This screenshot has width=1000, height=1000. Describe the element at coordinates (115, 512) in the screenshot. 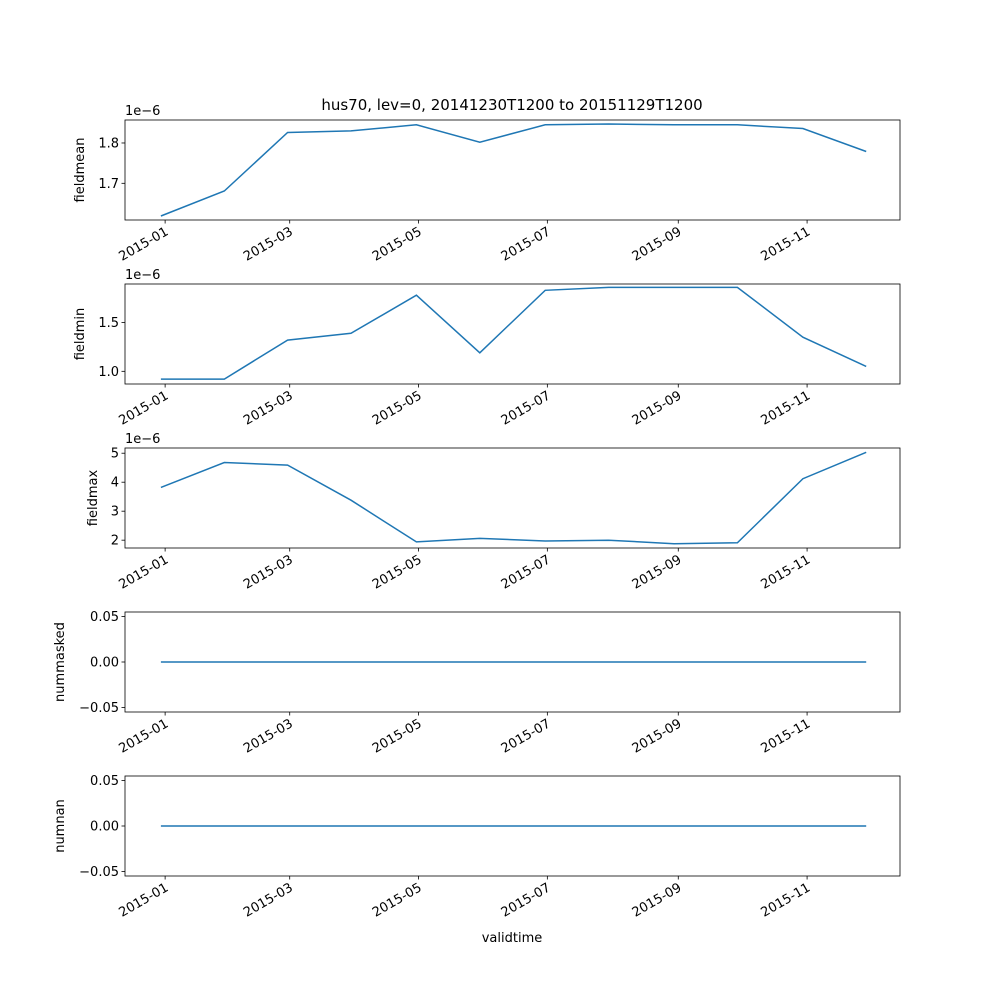

I see `y-tick-label: 3` at that location.